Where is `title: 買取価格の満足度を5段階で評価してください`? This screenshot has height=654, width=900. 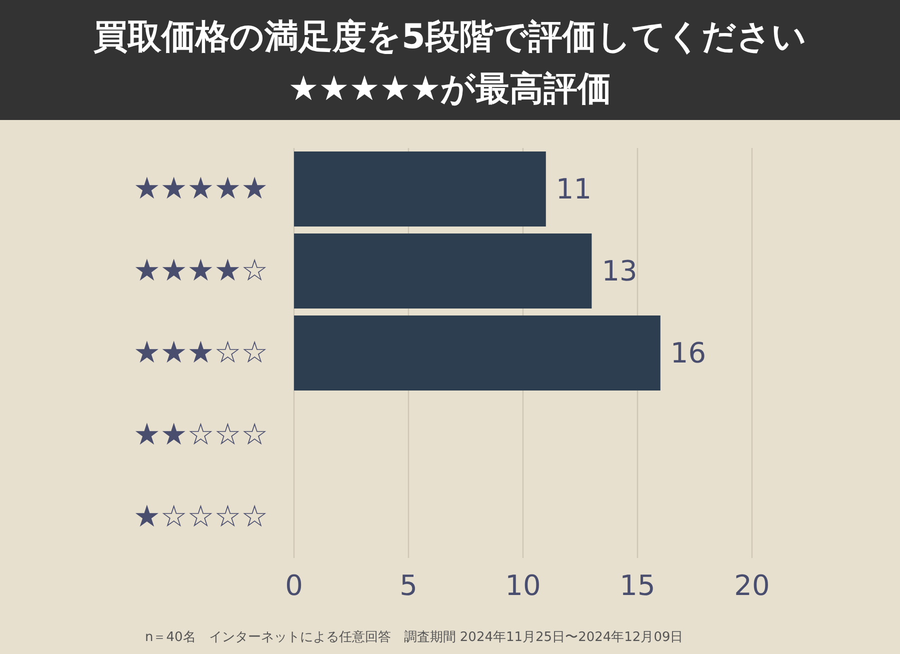
title: 買取価格の満足度を5段階で評価してください is located at coordinates (450, 37).